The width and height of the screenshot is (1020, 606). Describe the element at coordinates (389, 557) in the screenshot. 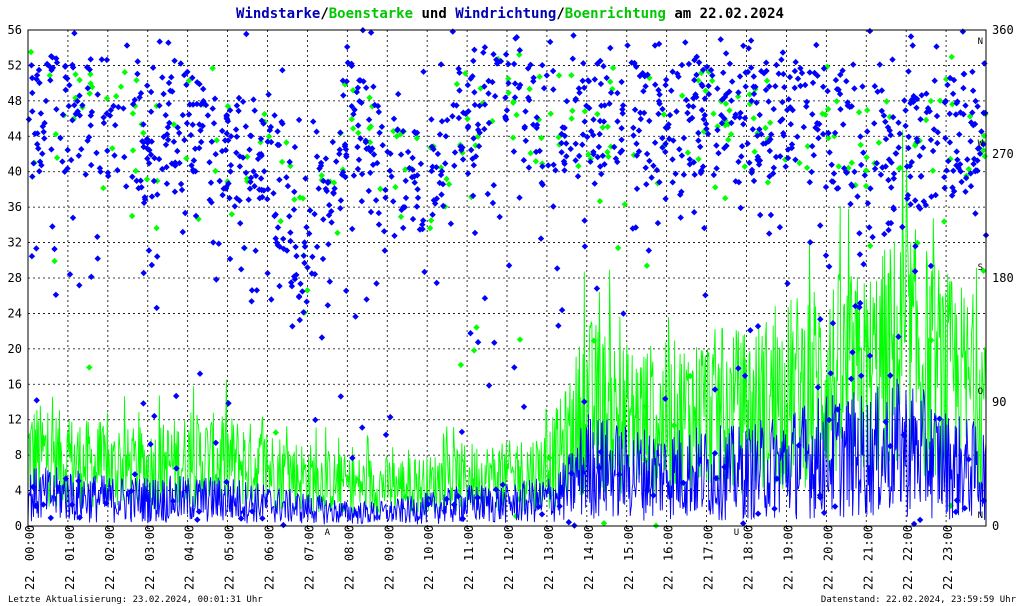

I see `x-tick-label: 22. 09:00` at that location.